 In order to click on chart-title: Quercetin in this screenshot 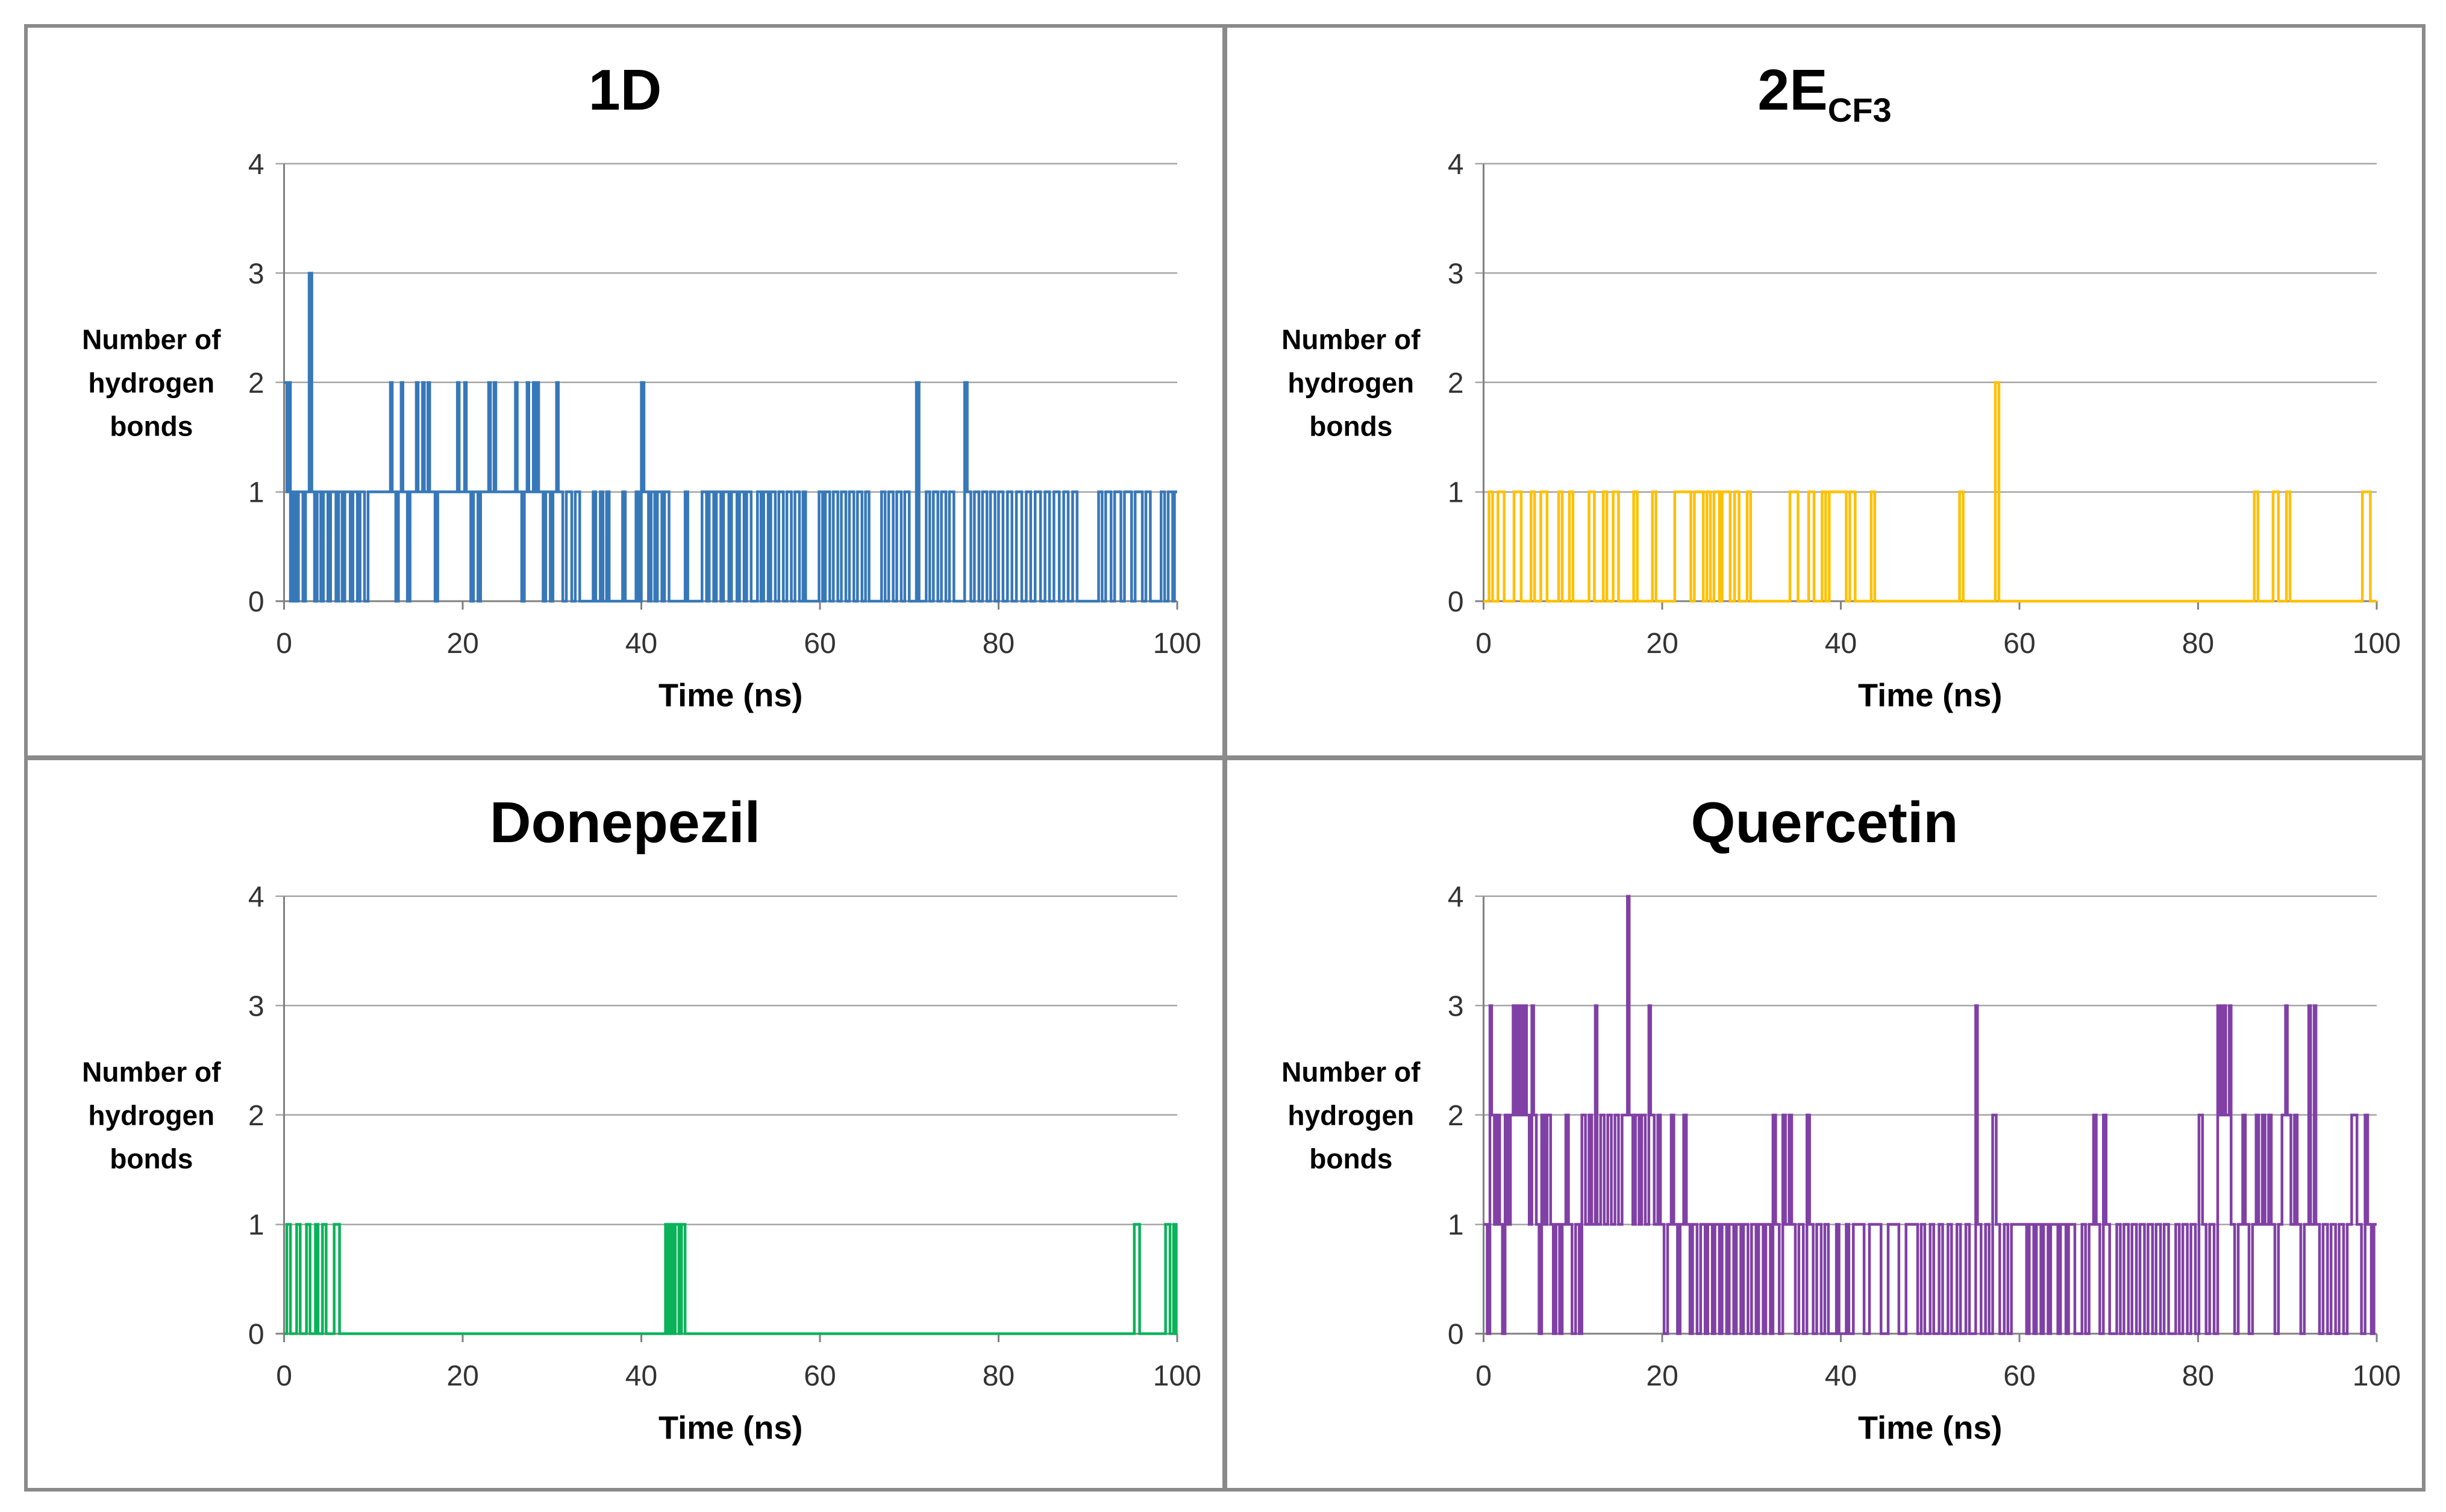, I will do `click(1825, 823)`.